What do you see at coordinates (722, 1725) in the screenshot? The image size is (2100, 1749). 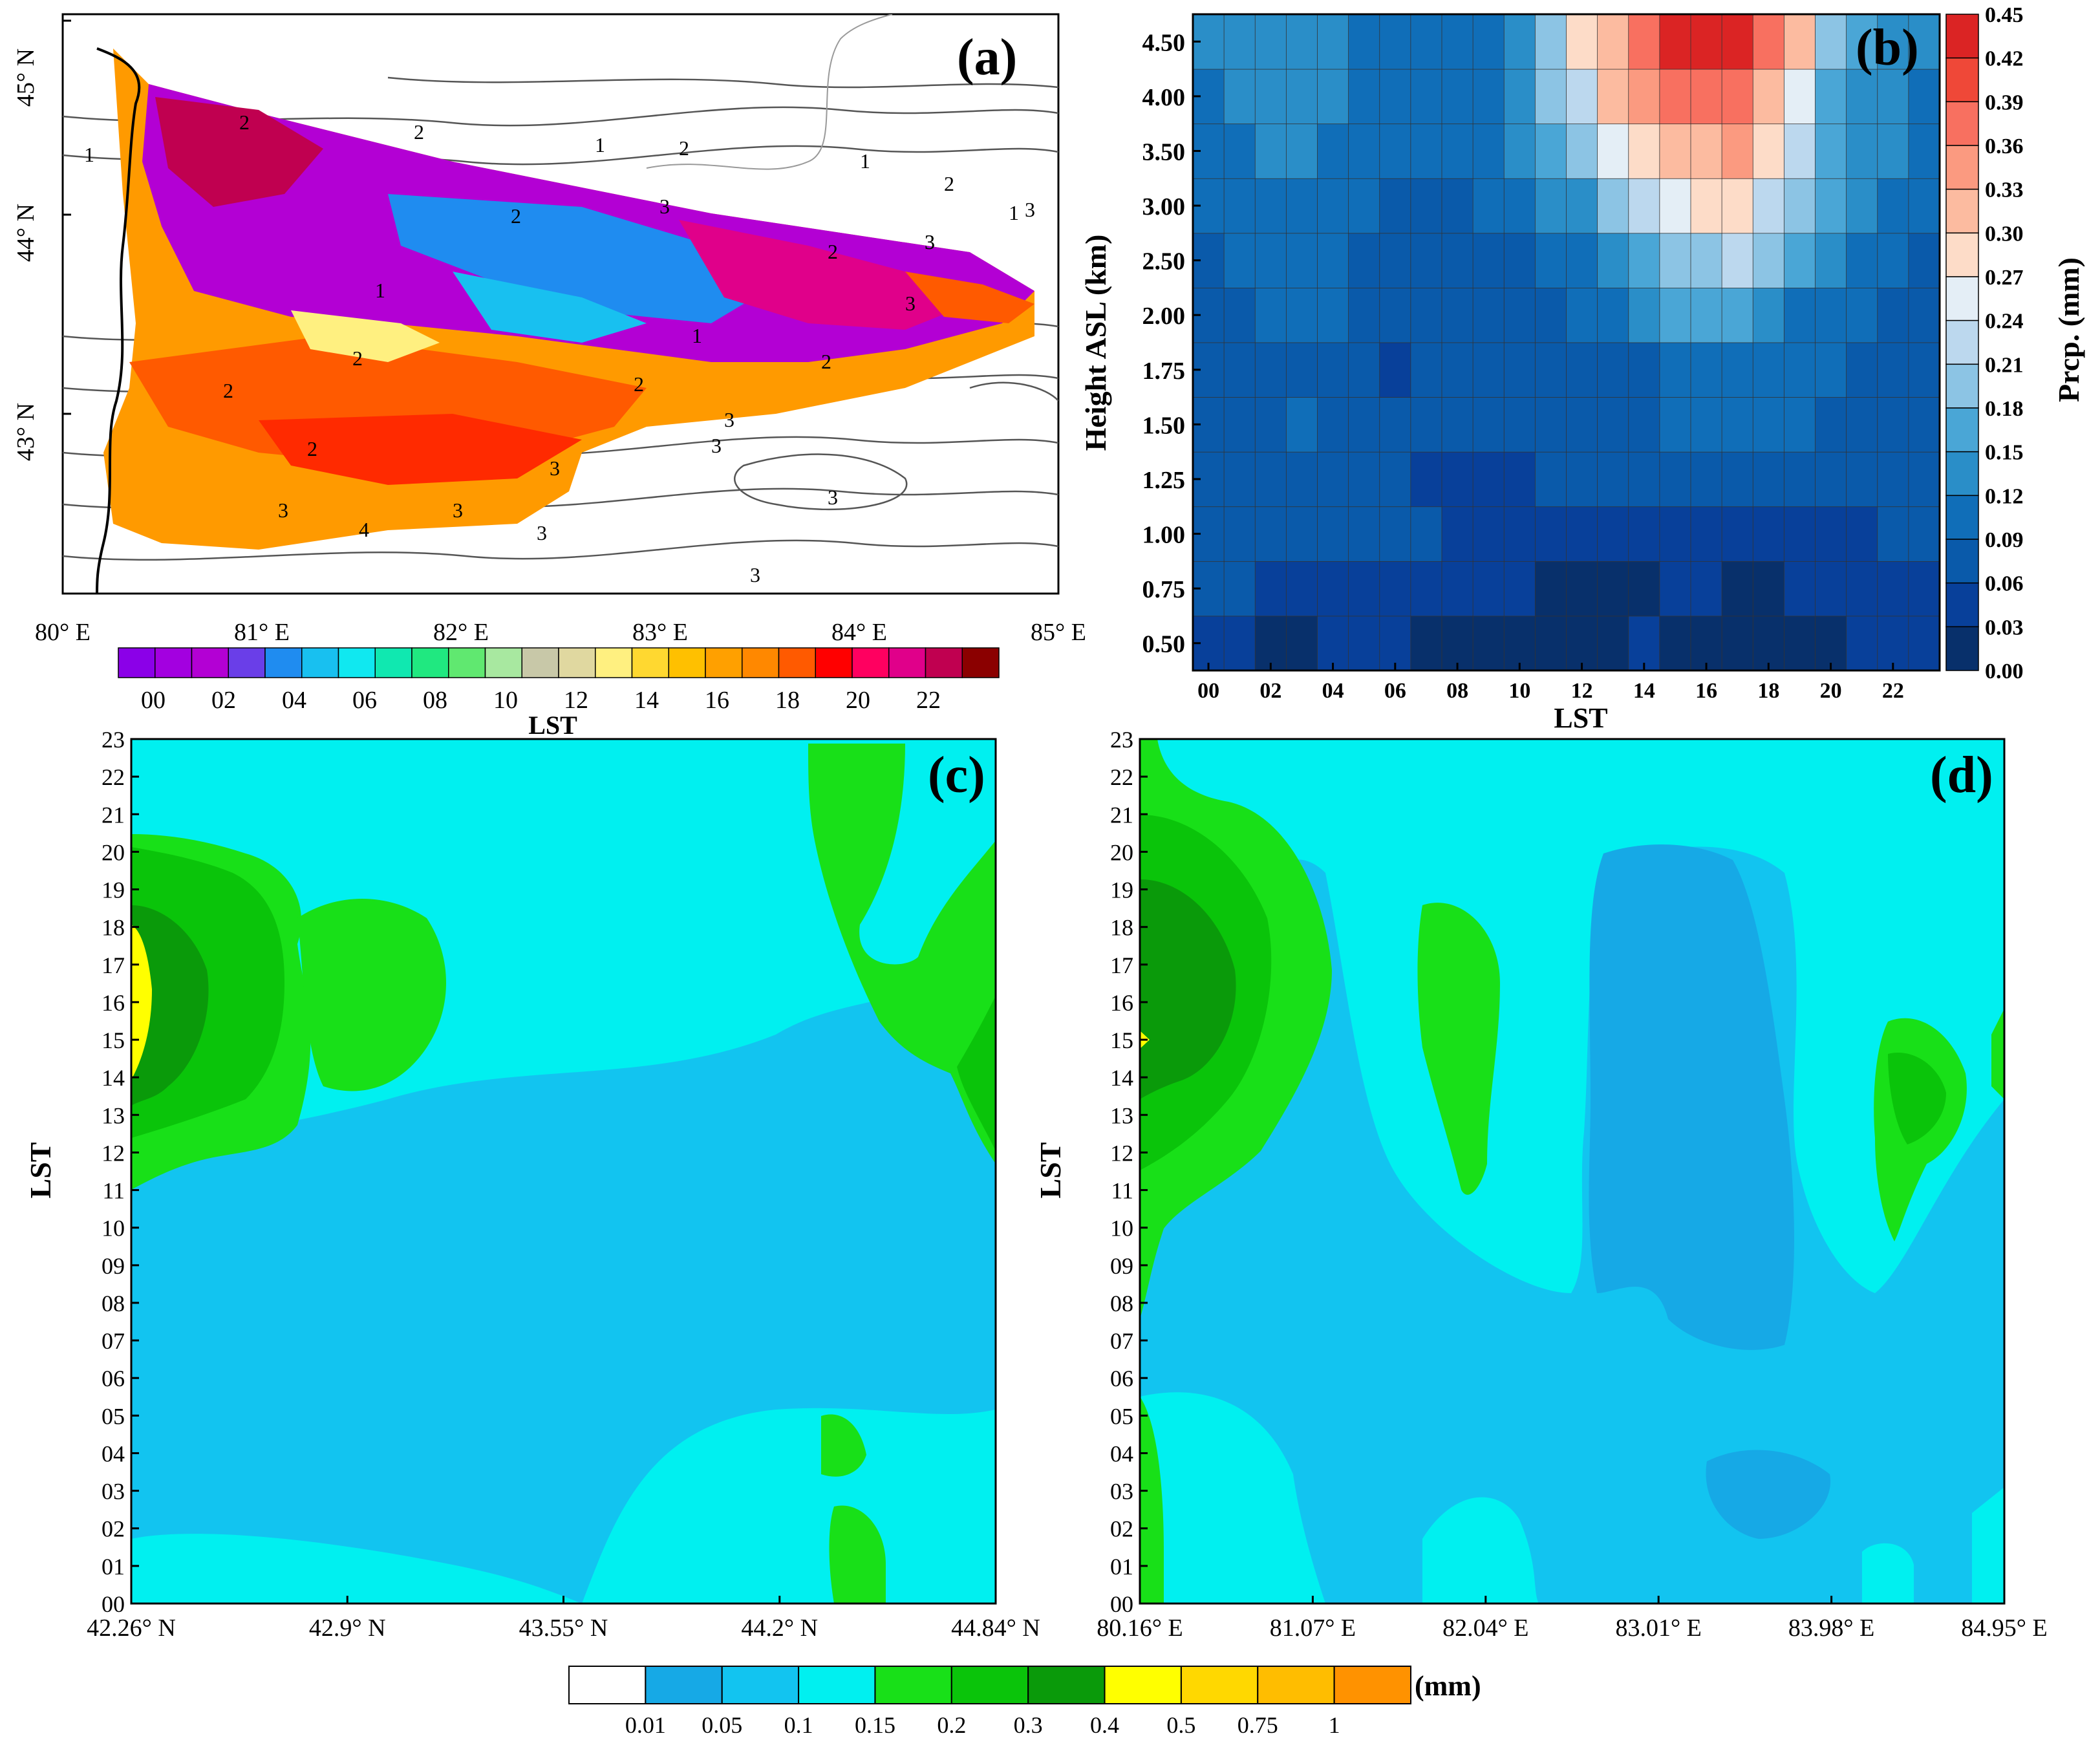 I see `bottom-cbar-tick: 0.05` at bounding box center [722, 1725].